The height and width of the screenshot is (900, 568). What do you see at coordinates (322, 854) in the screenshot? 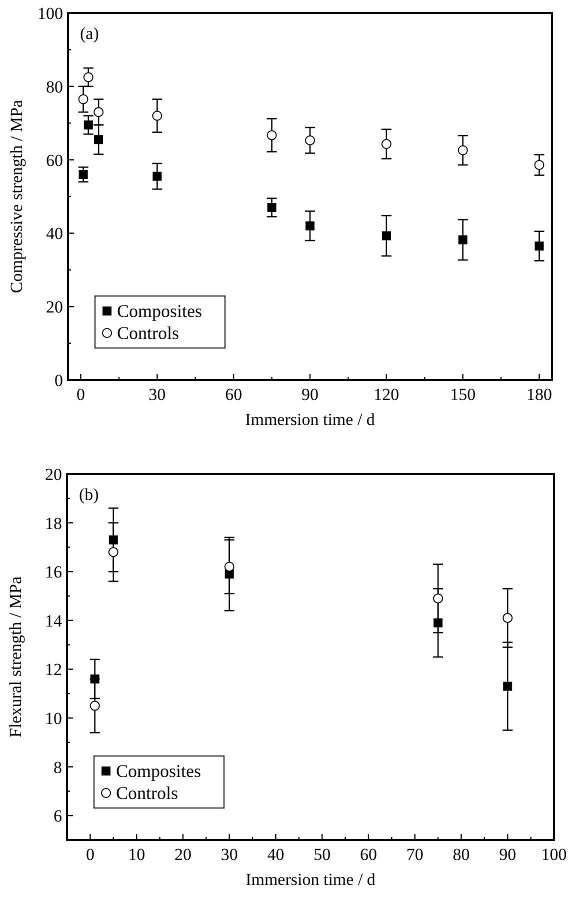
I see `x-tick-label: 50` at bounding box center [322, 854].